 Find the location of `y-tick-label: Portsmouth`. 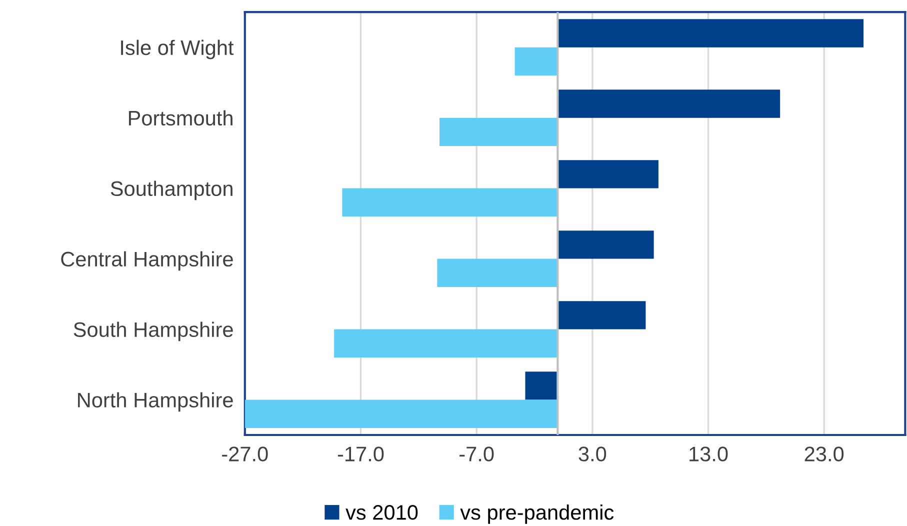

y-tick-label: Portsmouth is located at coordinates (180, 118).